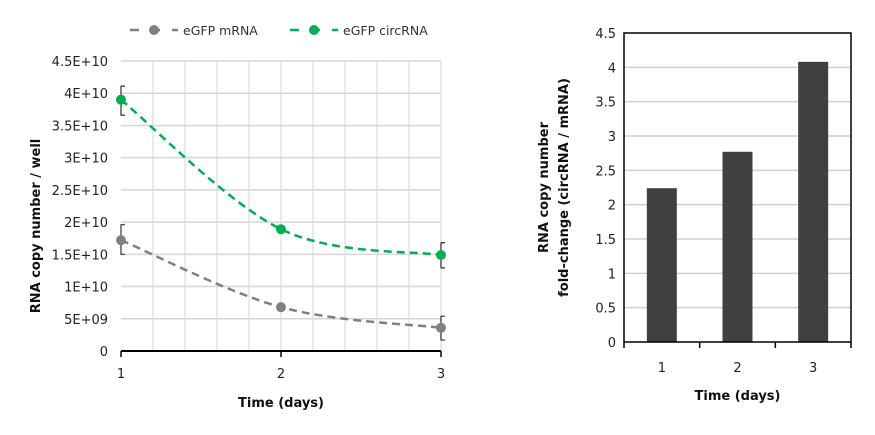  Describe the element at coordinates (220, 30) in the screenshot. I see `legend-label: eGFP mRNA` at that location.